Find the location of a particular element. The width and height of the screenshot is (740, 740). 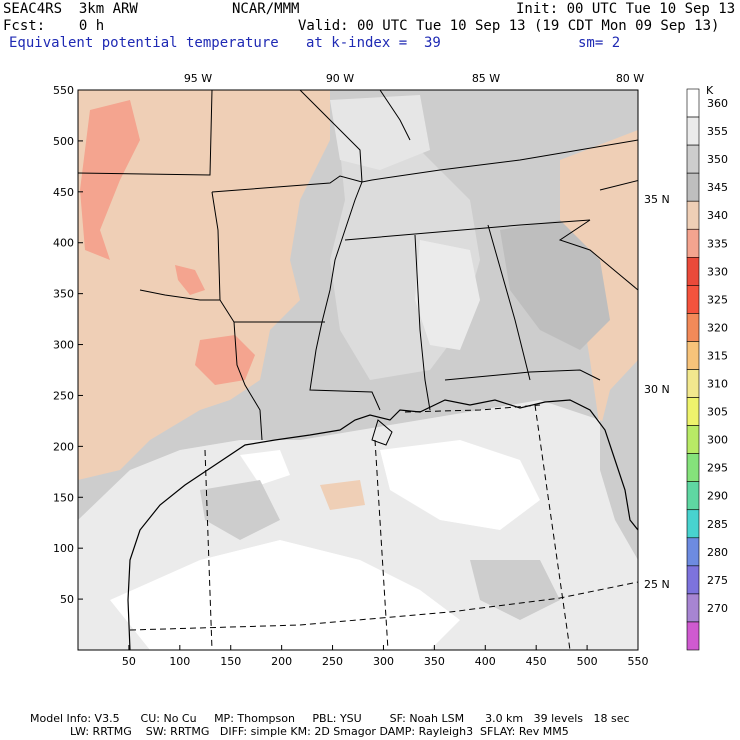

lat-label-30n: 30 N is located at coordinates (657, 389).